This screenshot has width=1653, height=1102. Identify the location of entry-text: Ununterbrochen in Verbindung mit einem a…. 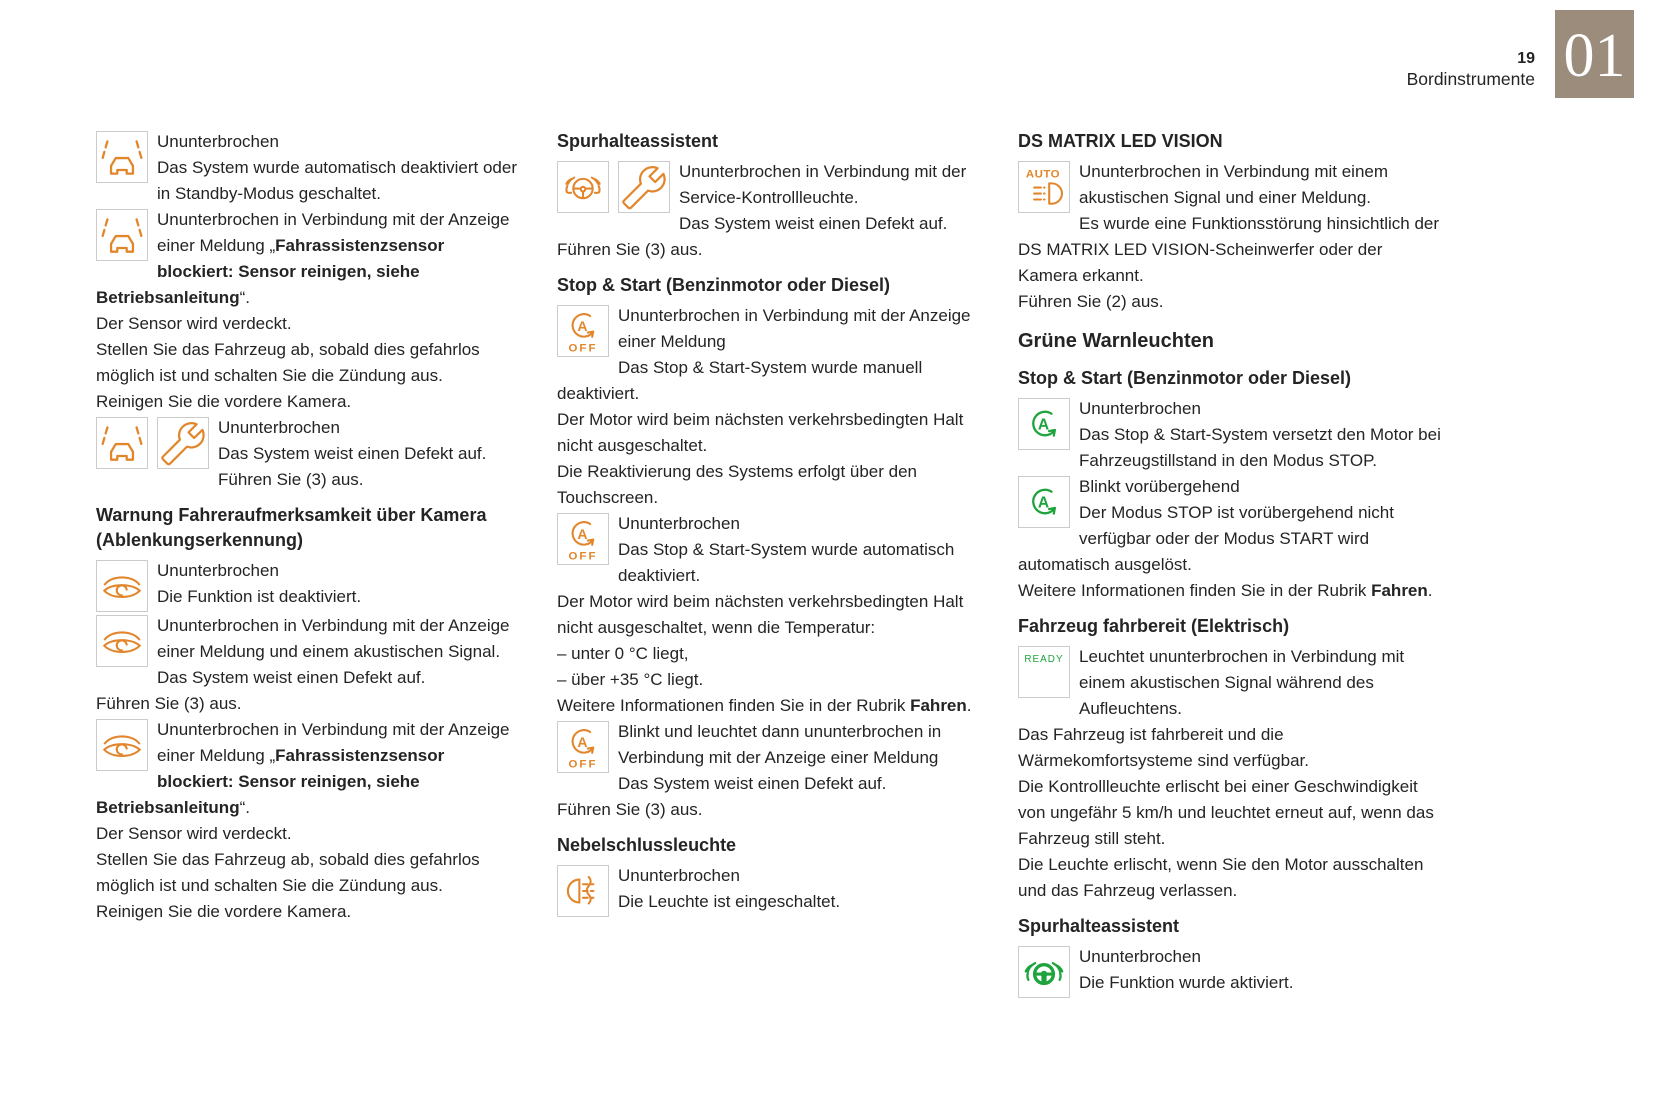
(1230, 237).